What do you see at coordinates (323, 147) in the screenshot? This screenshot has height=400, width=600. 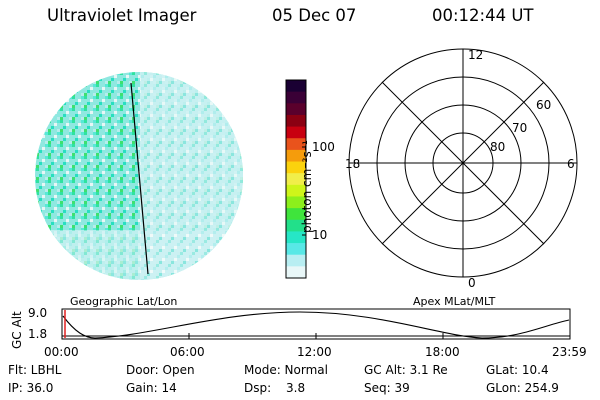 I see `colorbar-tick-100: 100` at bounding box center [323, 147].